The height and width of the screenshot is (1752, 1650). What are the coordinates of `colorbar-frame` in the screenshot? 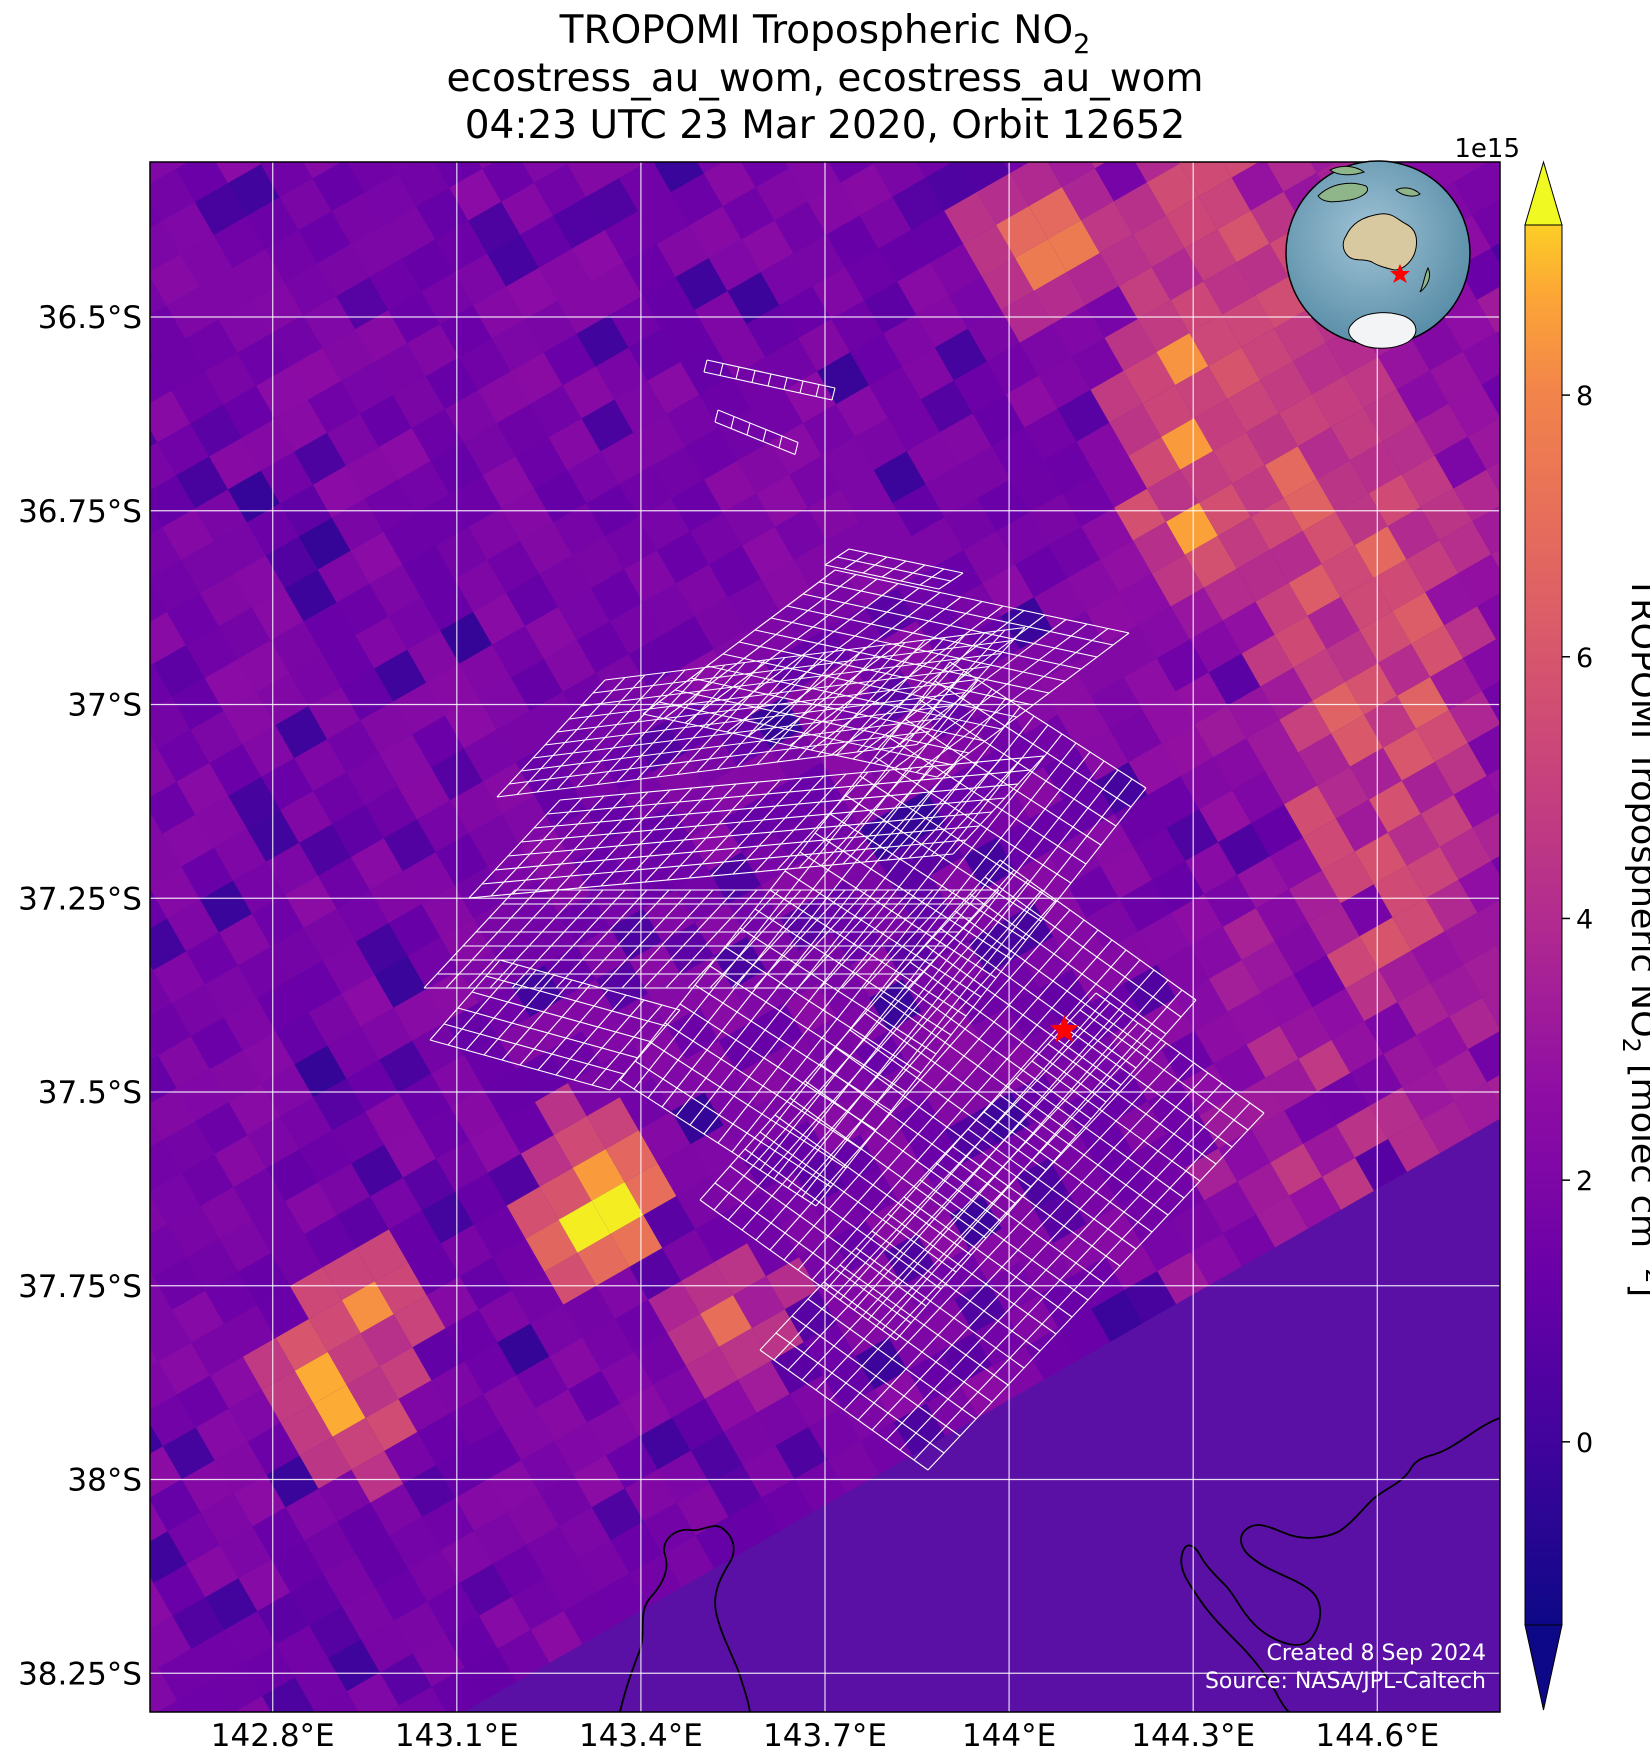 It's located at (1543, 925).